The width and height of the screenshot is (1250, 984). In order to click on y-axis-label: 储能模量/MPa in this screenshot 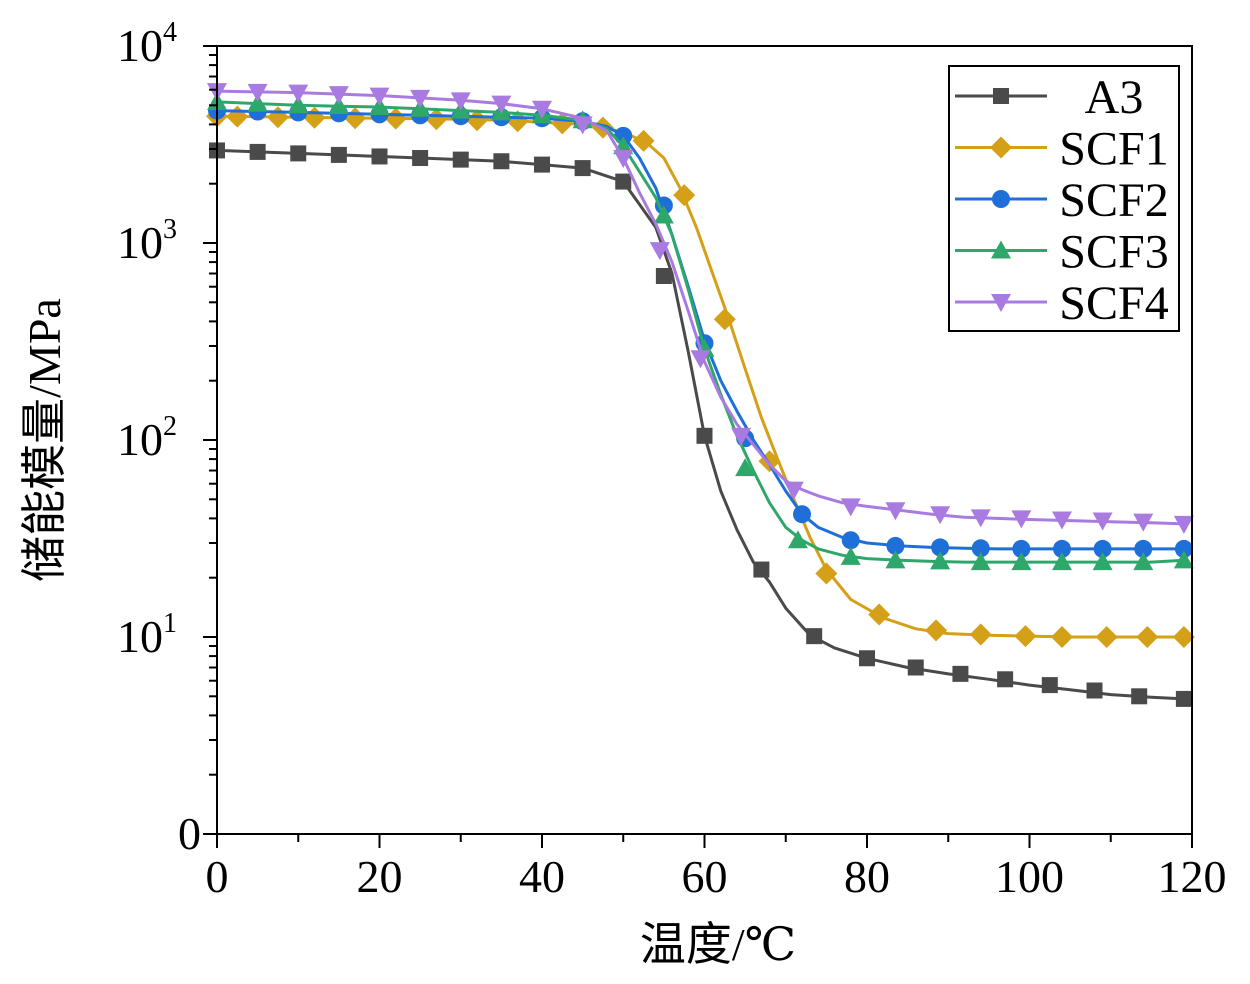, I will do `click(44, 440)`.